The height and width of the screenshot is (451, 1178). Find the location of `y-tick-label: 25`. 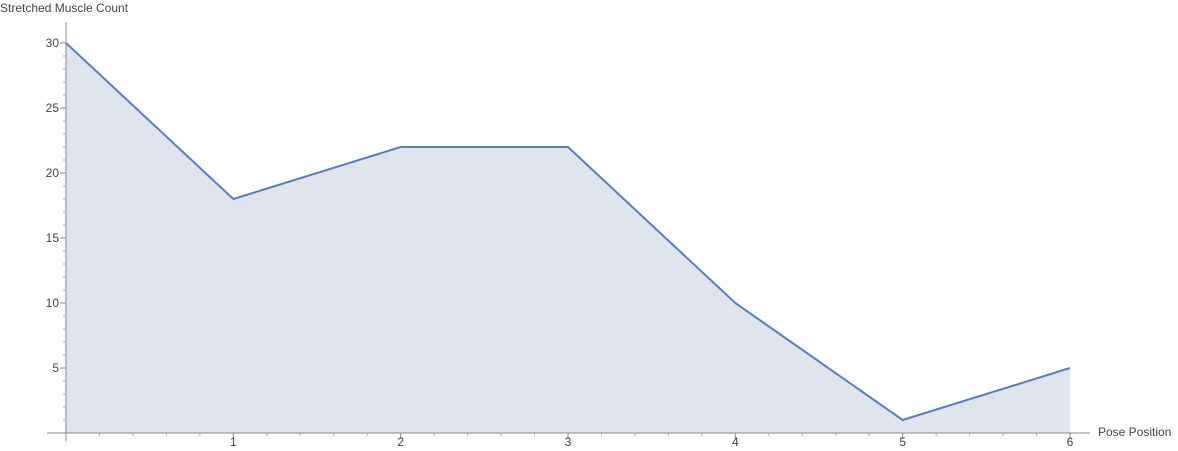

y-tick-label: 25 is located at coordinates (53, 108).